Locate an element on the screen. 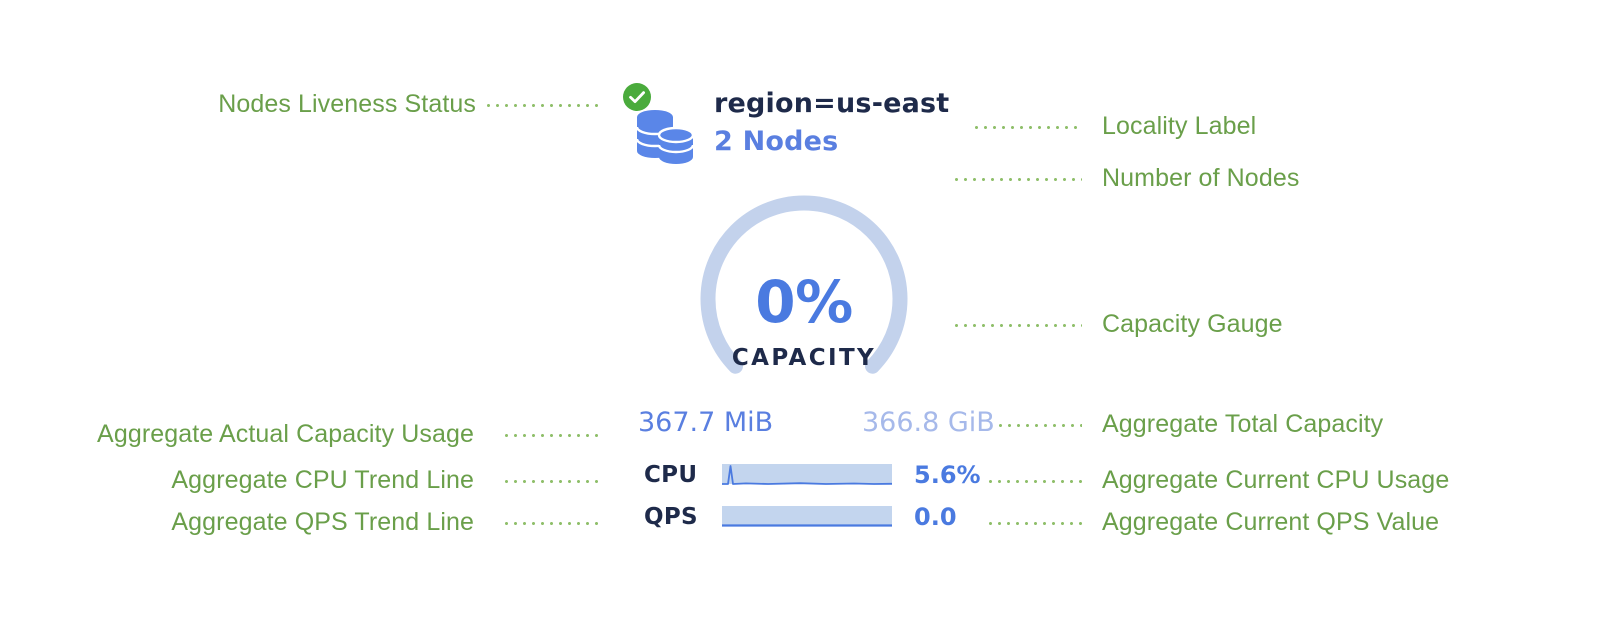 This screenshot has height=644, width=1602. leader-line-aggregate-current-cpu-usage is located at coordinates (1034, 481).